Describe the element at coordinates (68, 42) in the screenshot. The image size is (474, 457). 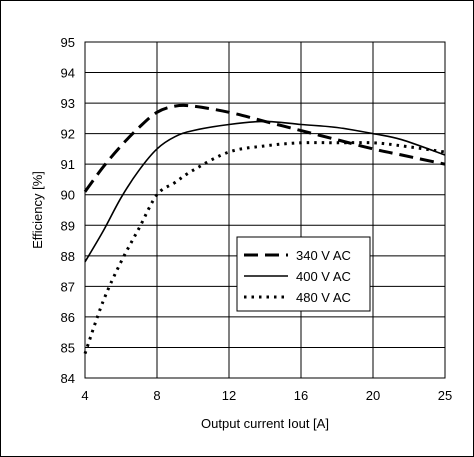
I see `y-tick-label: 95` at that location.